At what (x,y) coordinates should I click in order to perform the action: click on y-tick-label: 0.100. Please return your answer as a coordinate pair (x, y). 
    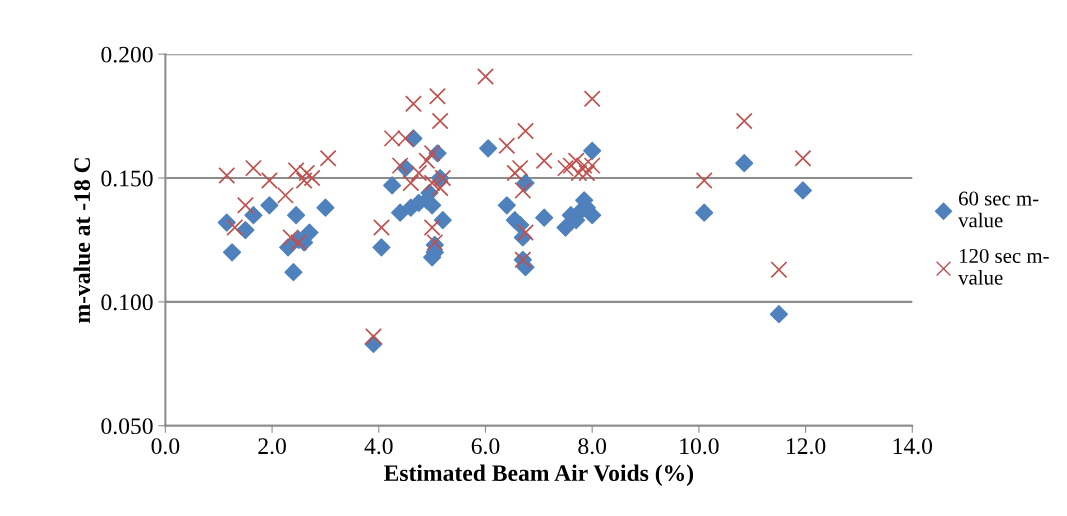
    Looking at the image, I should click on (127, 302).